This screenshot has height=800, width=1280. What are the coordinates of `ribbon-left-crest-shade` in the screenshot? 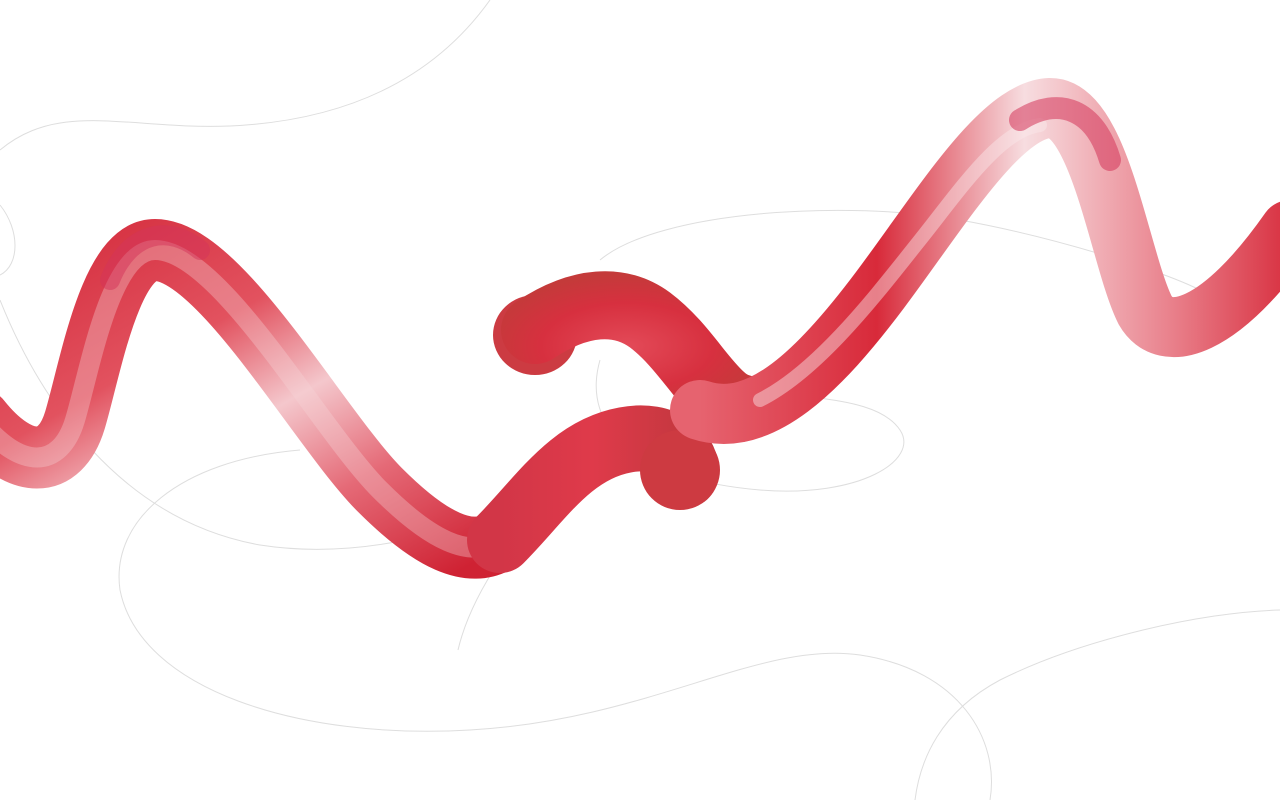 It's located at (155, 257).